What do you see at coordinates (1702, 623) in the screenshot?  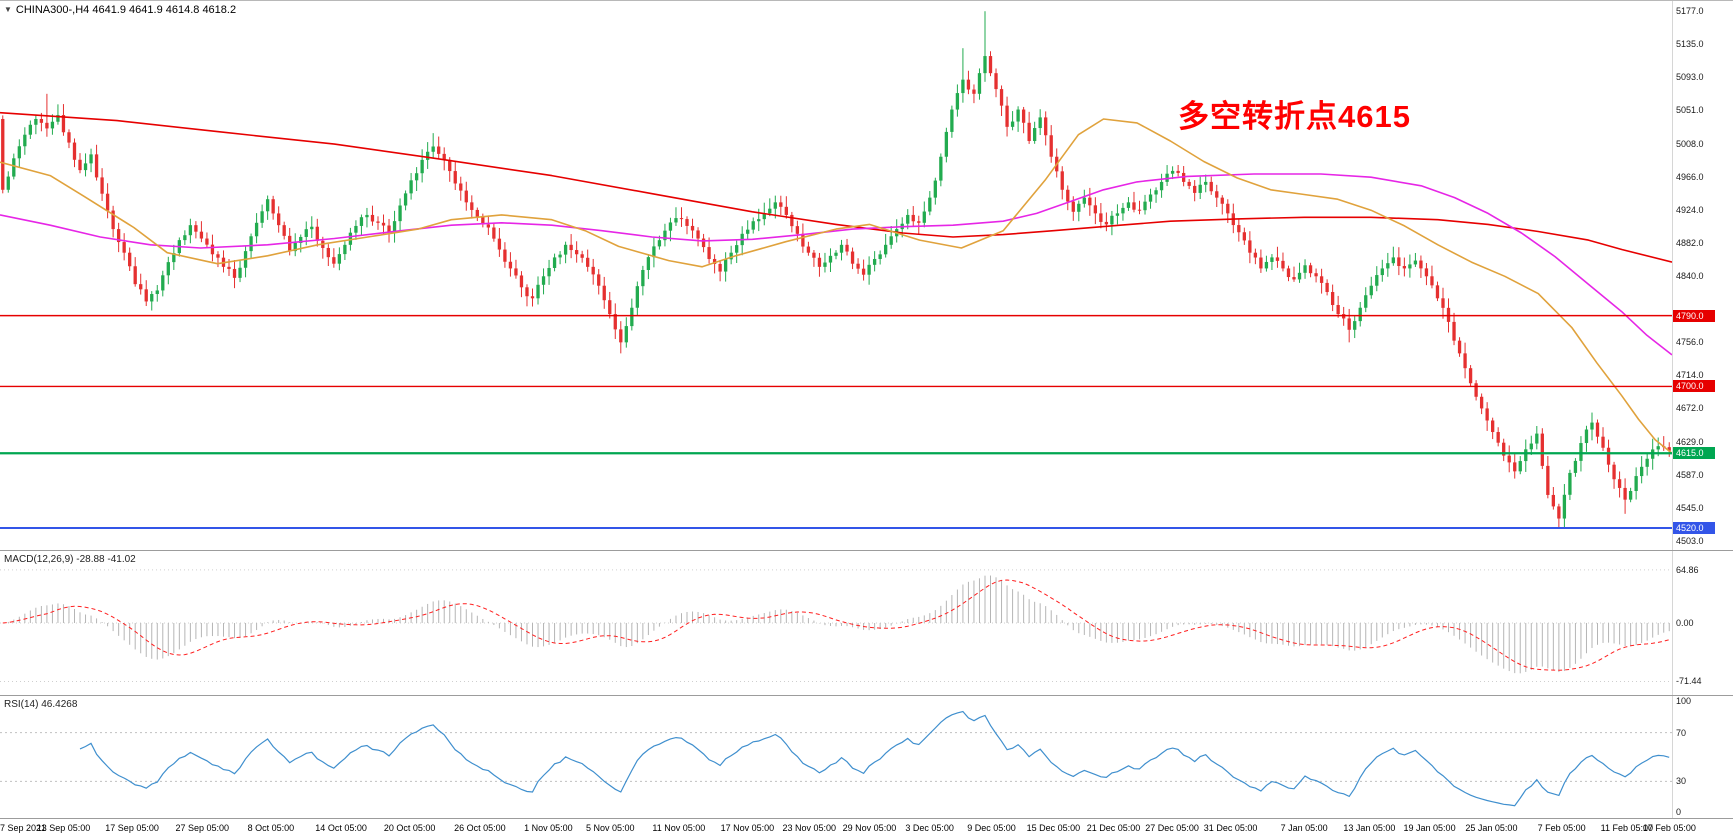 I see `macd-axis: 64.86 0.00 -71.44` at bounding box center [1702, 623].